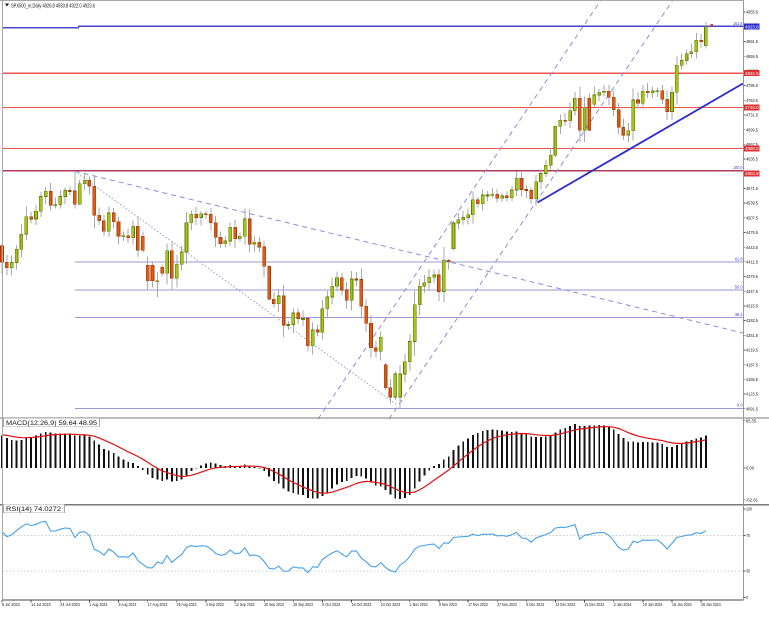 The image size is (769, 618). I want to click on svg-text: 6 Oct 2023, so click(331, 604).